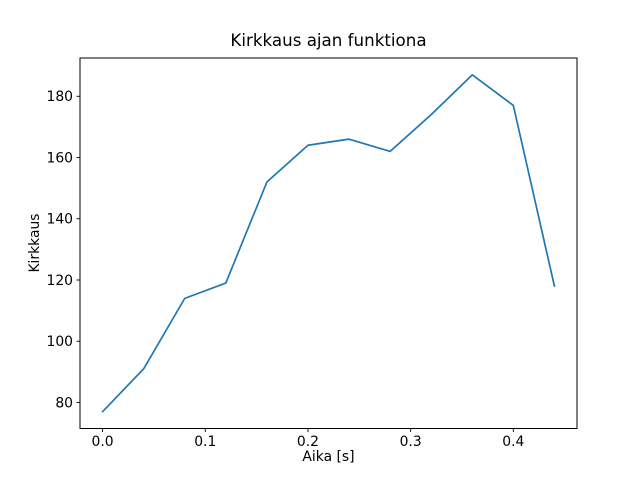 The width and height of the screenshot is (640, 480). Describe the element at coordinates (205, 442) in the screenshot. I see `x-tick-label: 0.1` at that location.